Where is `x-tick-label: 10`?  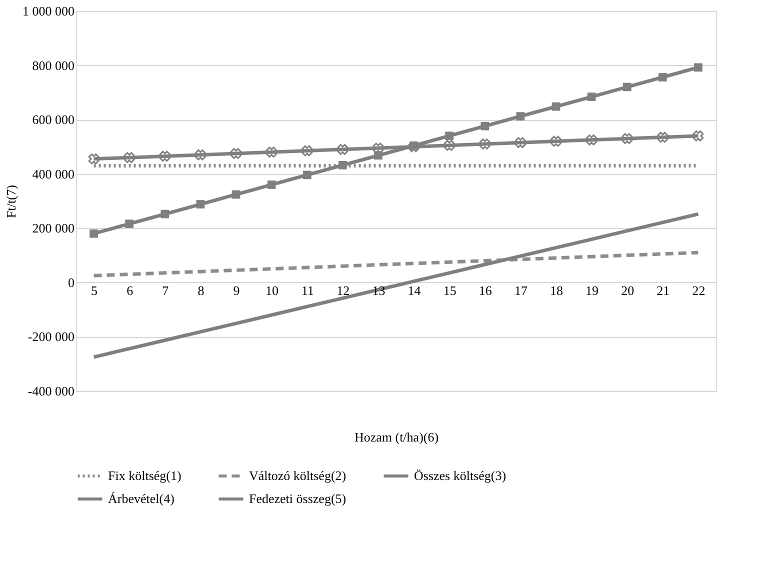 x-tick-label: 10 is located at coordinates (272, 290).